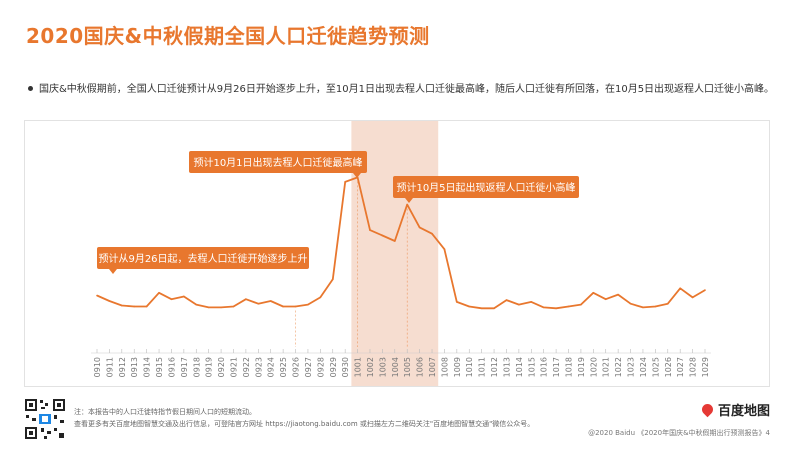 This screenshot has height=450, width=800. Describe the element at coordinates (228, 36) in the screenshot. I see `page-title: 2020国庆&中秋假期全国人口迁徙趋势预测` at that location.